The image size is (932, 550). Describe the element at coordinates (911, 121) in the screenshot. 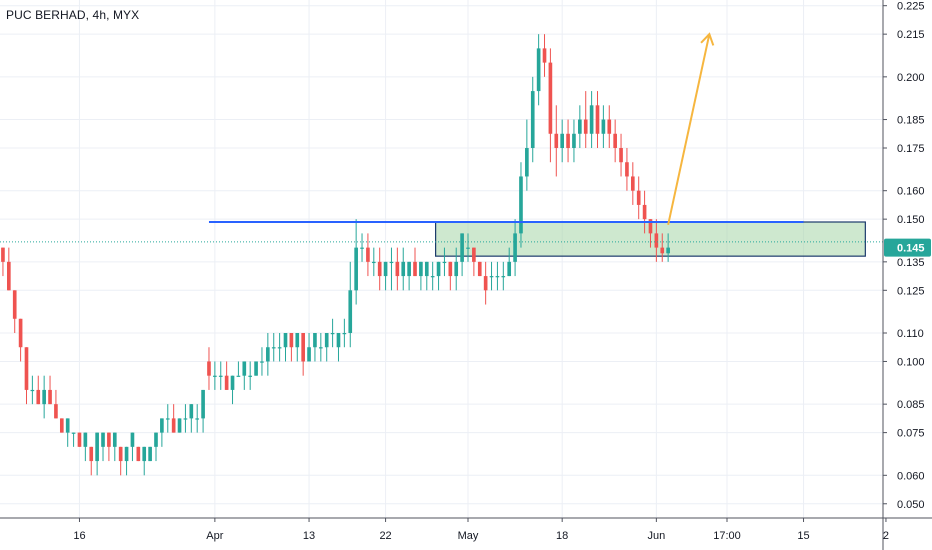

I see `y-tick-label: 0.185` at that location.